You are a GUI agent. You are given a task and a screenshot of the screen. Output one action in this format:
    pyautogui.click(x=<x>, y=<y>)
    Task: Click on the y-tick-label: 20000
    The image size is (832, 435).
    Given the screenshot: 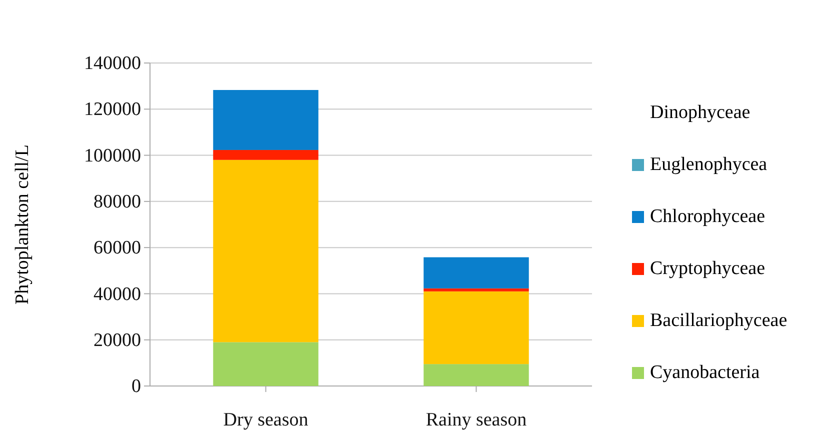 What is the action you would take?
    pyautogui.click(x=117, y=340)
    